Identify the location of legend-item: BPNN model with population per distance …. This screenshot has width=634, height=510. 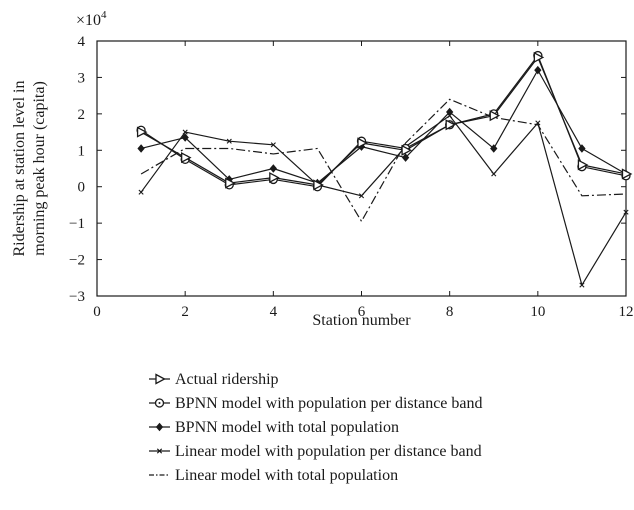
(316, 403).